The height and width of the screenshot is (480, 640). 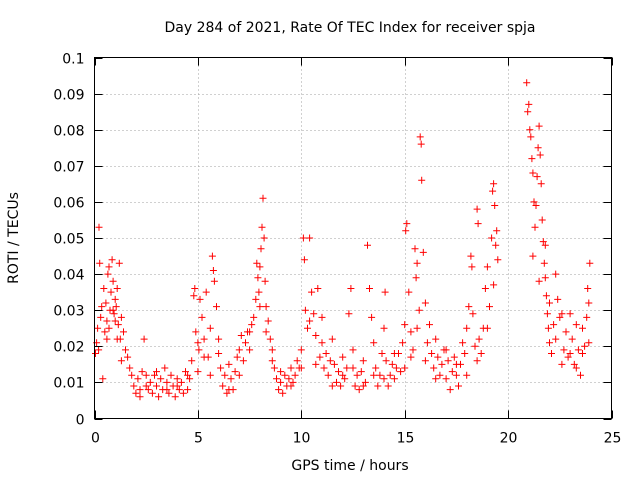 I want to click on y-tick-label: 0.07, so click(x=68, y=168).